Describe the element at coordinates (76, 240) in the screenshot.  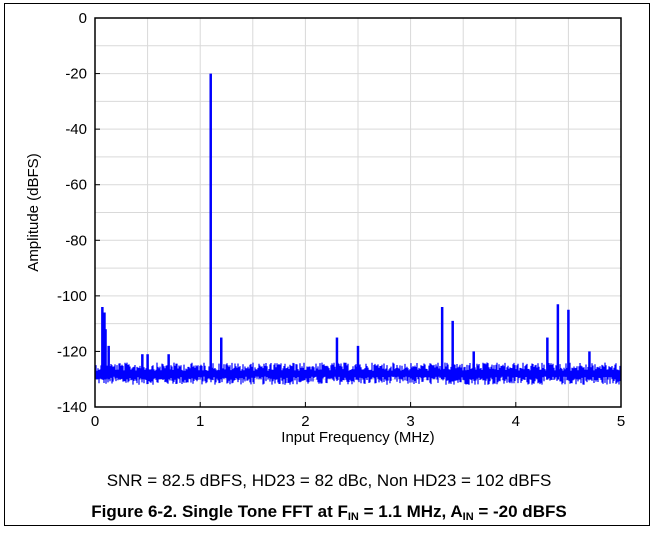
I see `y-tick-label: -80` at that location.